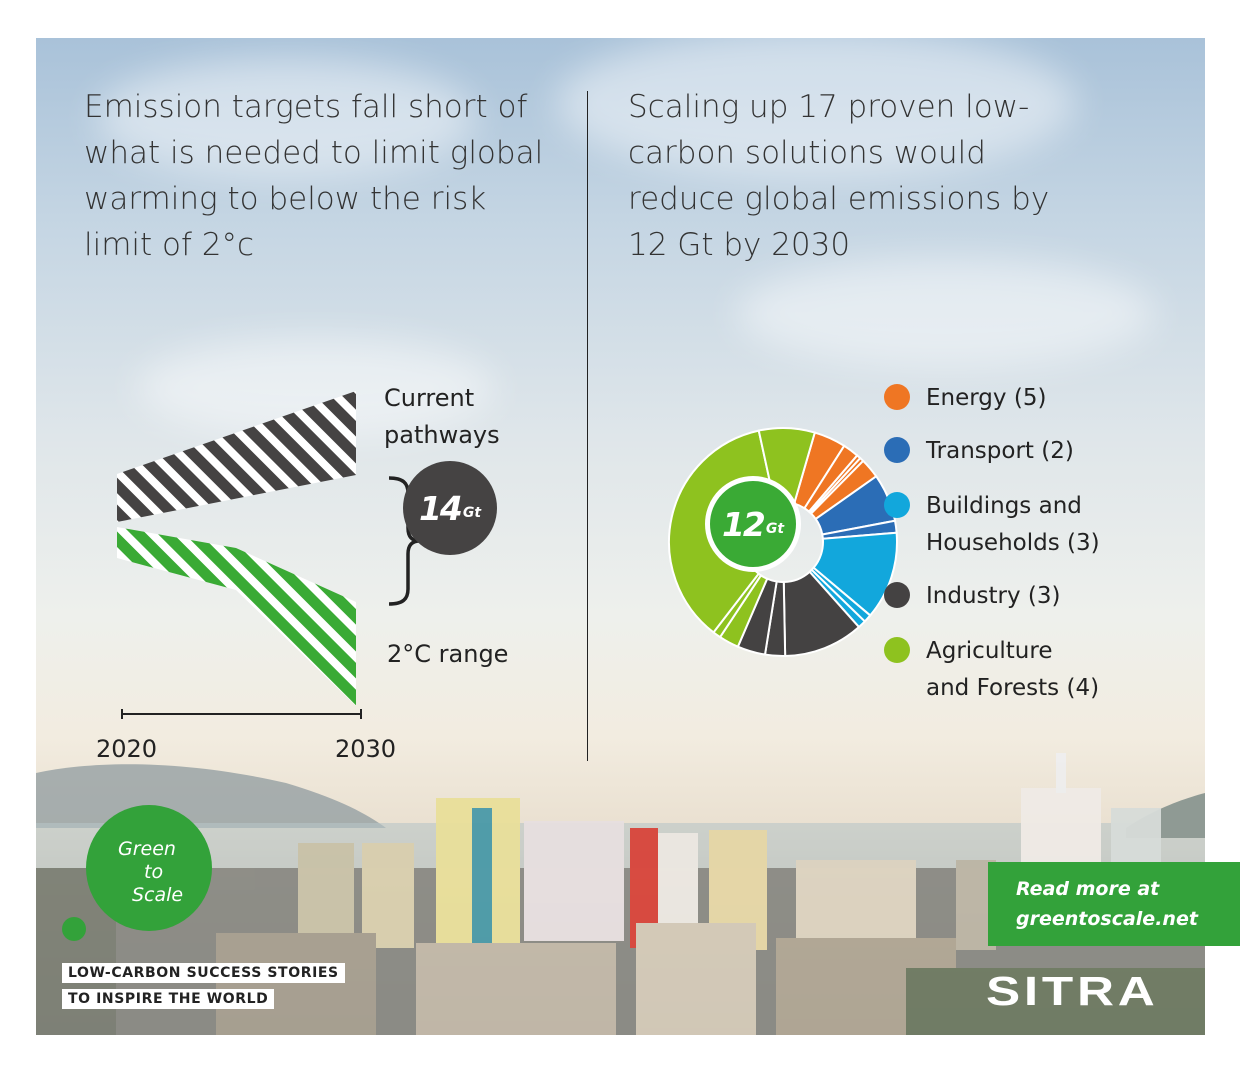 The height and width of the screenshot is (1072, 1240). Describe the element at coordinates (127, 749) in the screenshot. I see `x-label-2020: 2020` at that location.